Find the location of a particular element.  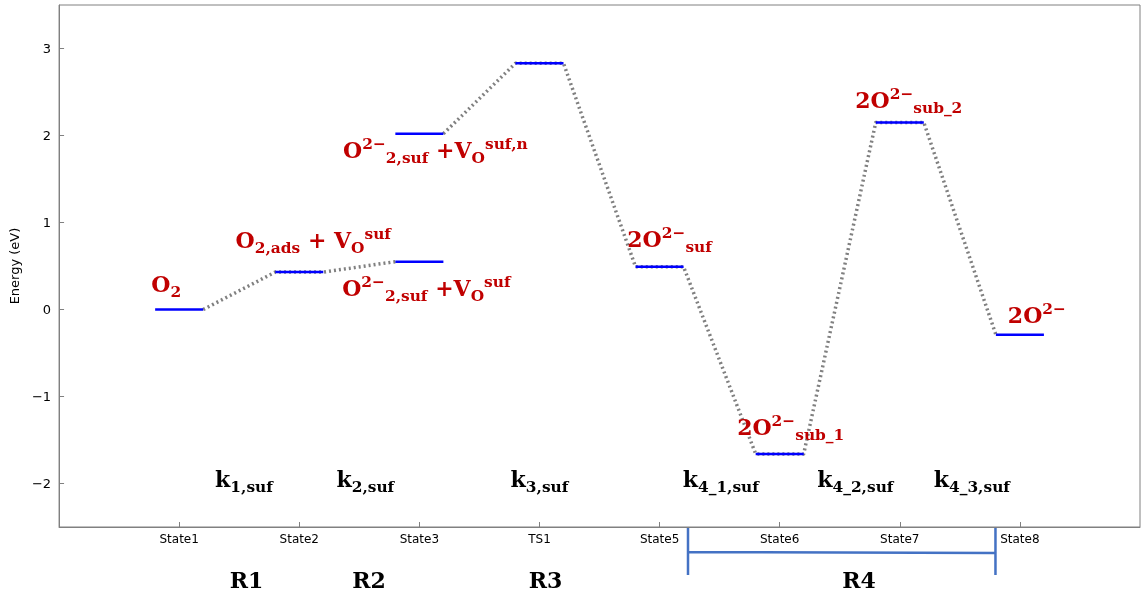

x-tick-label: State7 is located at coordinates (900, 539).